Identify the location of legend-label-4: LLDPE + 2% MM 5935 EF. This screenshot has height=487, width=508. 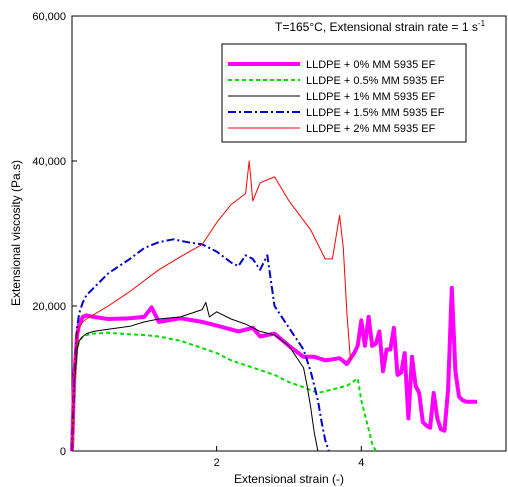
(371, 129).